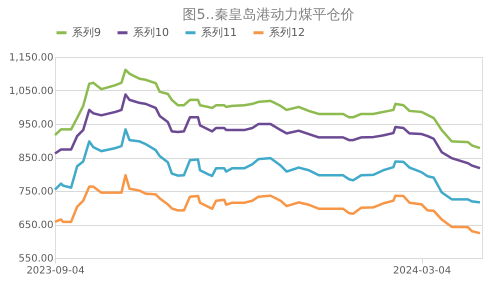 The width and height of the screenshot is (500, 281). What do you see at coordinates (31, 91) in the screenshot?
I see `y-tick-label: 1,050.00` at bounding box center [31, 91].